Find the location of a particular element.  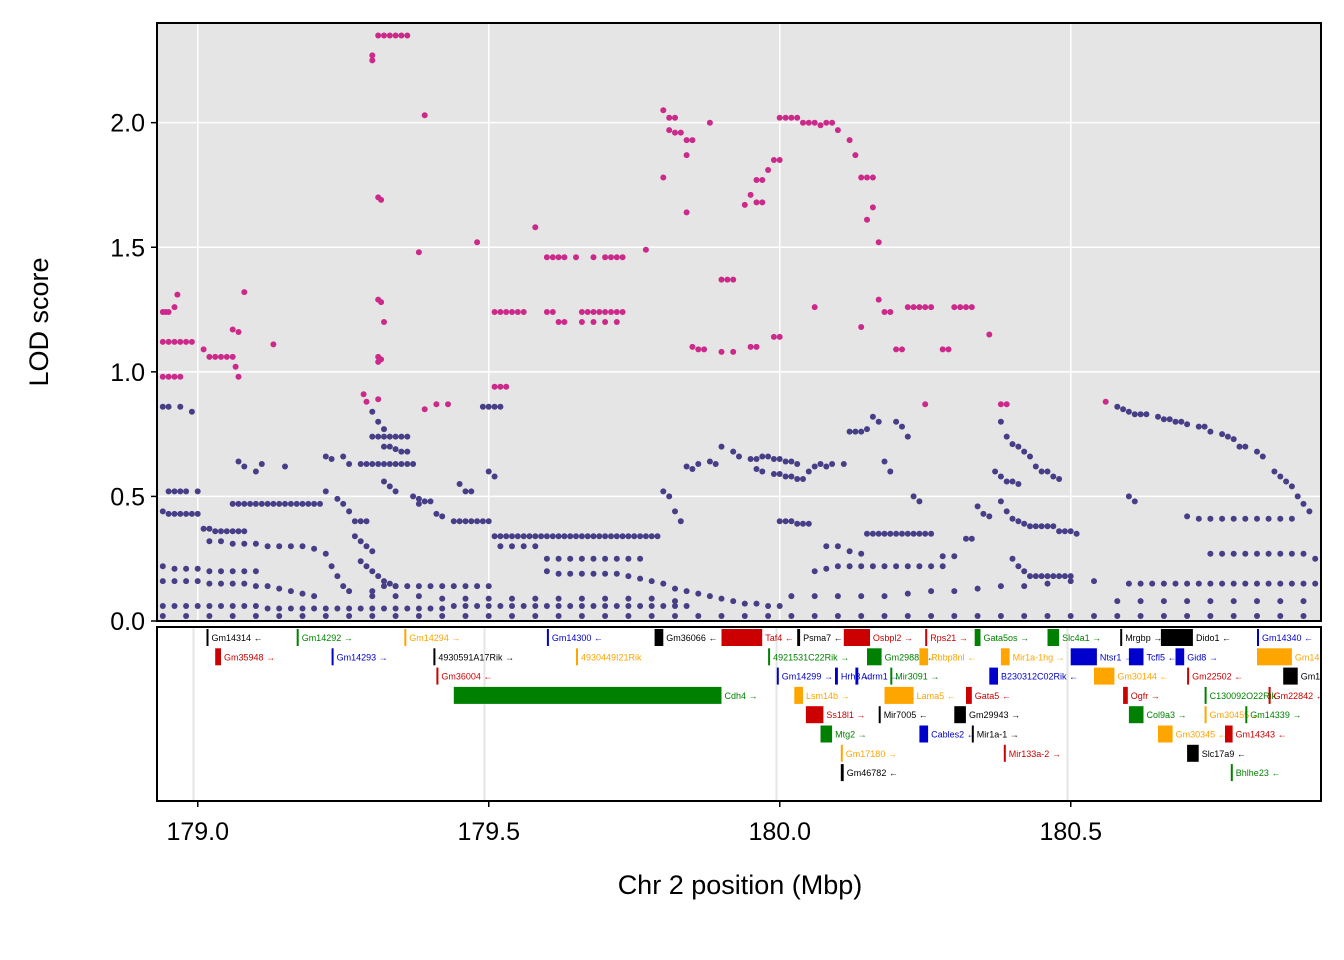

gene-label: C130092O22Rik is located at coordinates (1243, 696).